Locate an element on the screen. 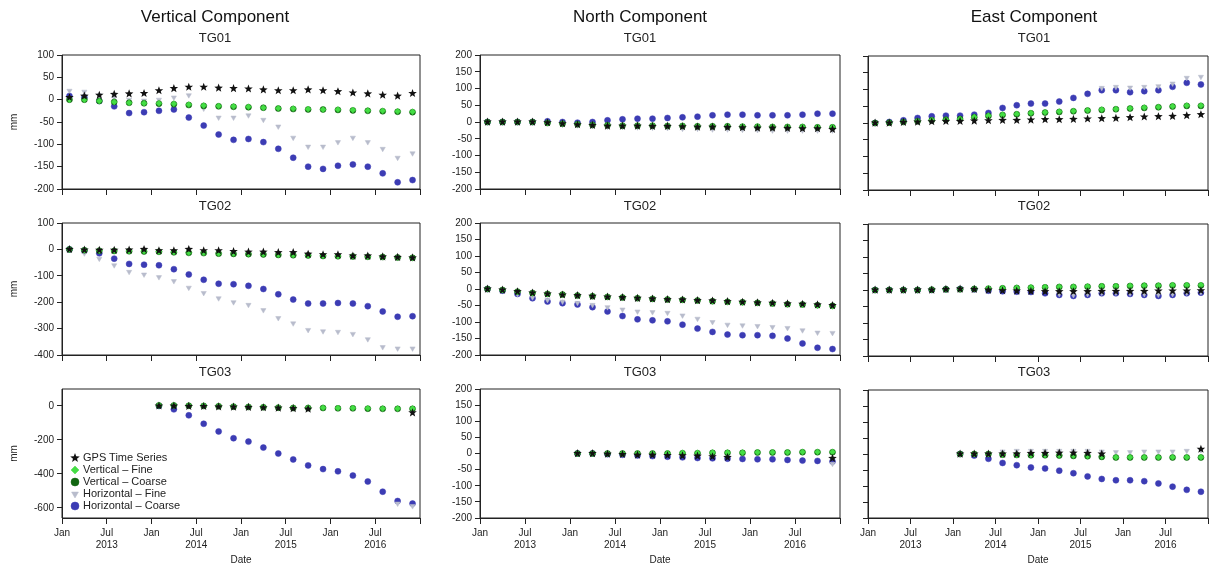  chart-title: North Component is located at coordinates (640, 17).